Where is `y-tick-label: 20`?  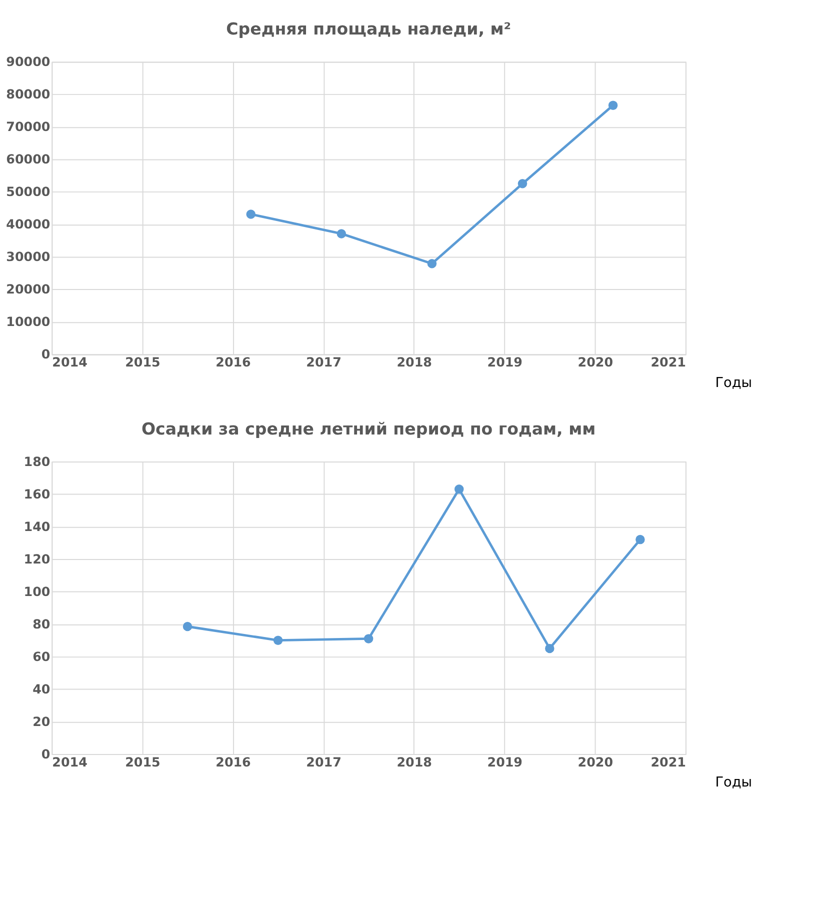
y-tick-label: 20 is located at coordinates (41, 721).